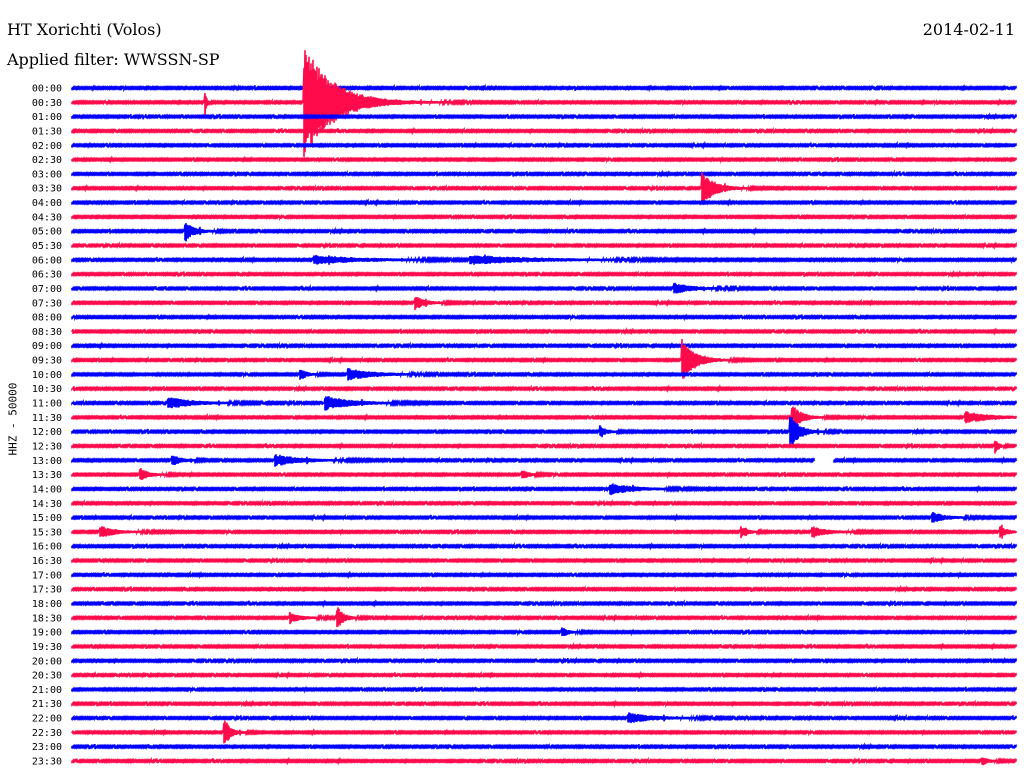  Describe the element at coordinates (47, 704) in the screenshot. I see `row-time-label: 21:30` at that location.